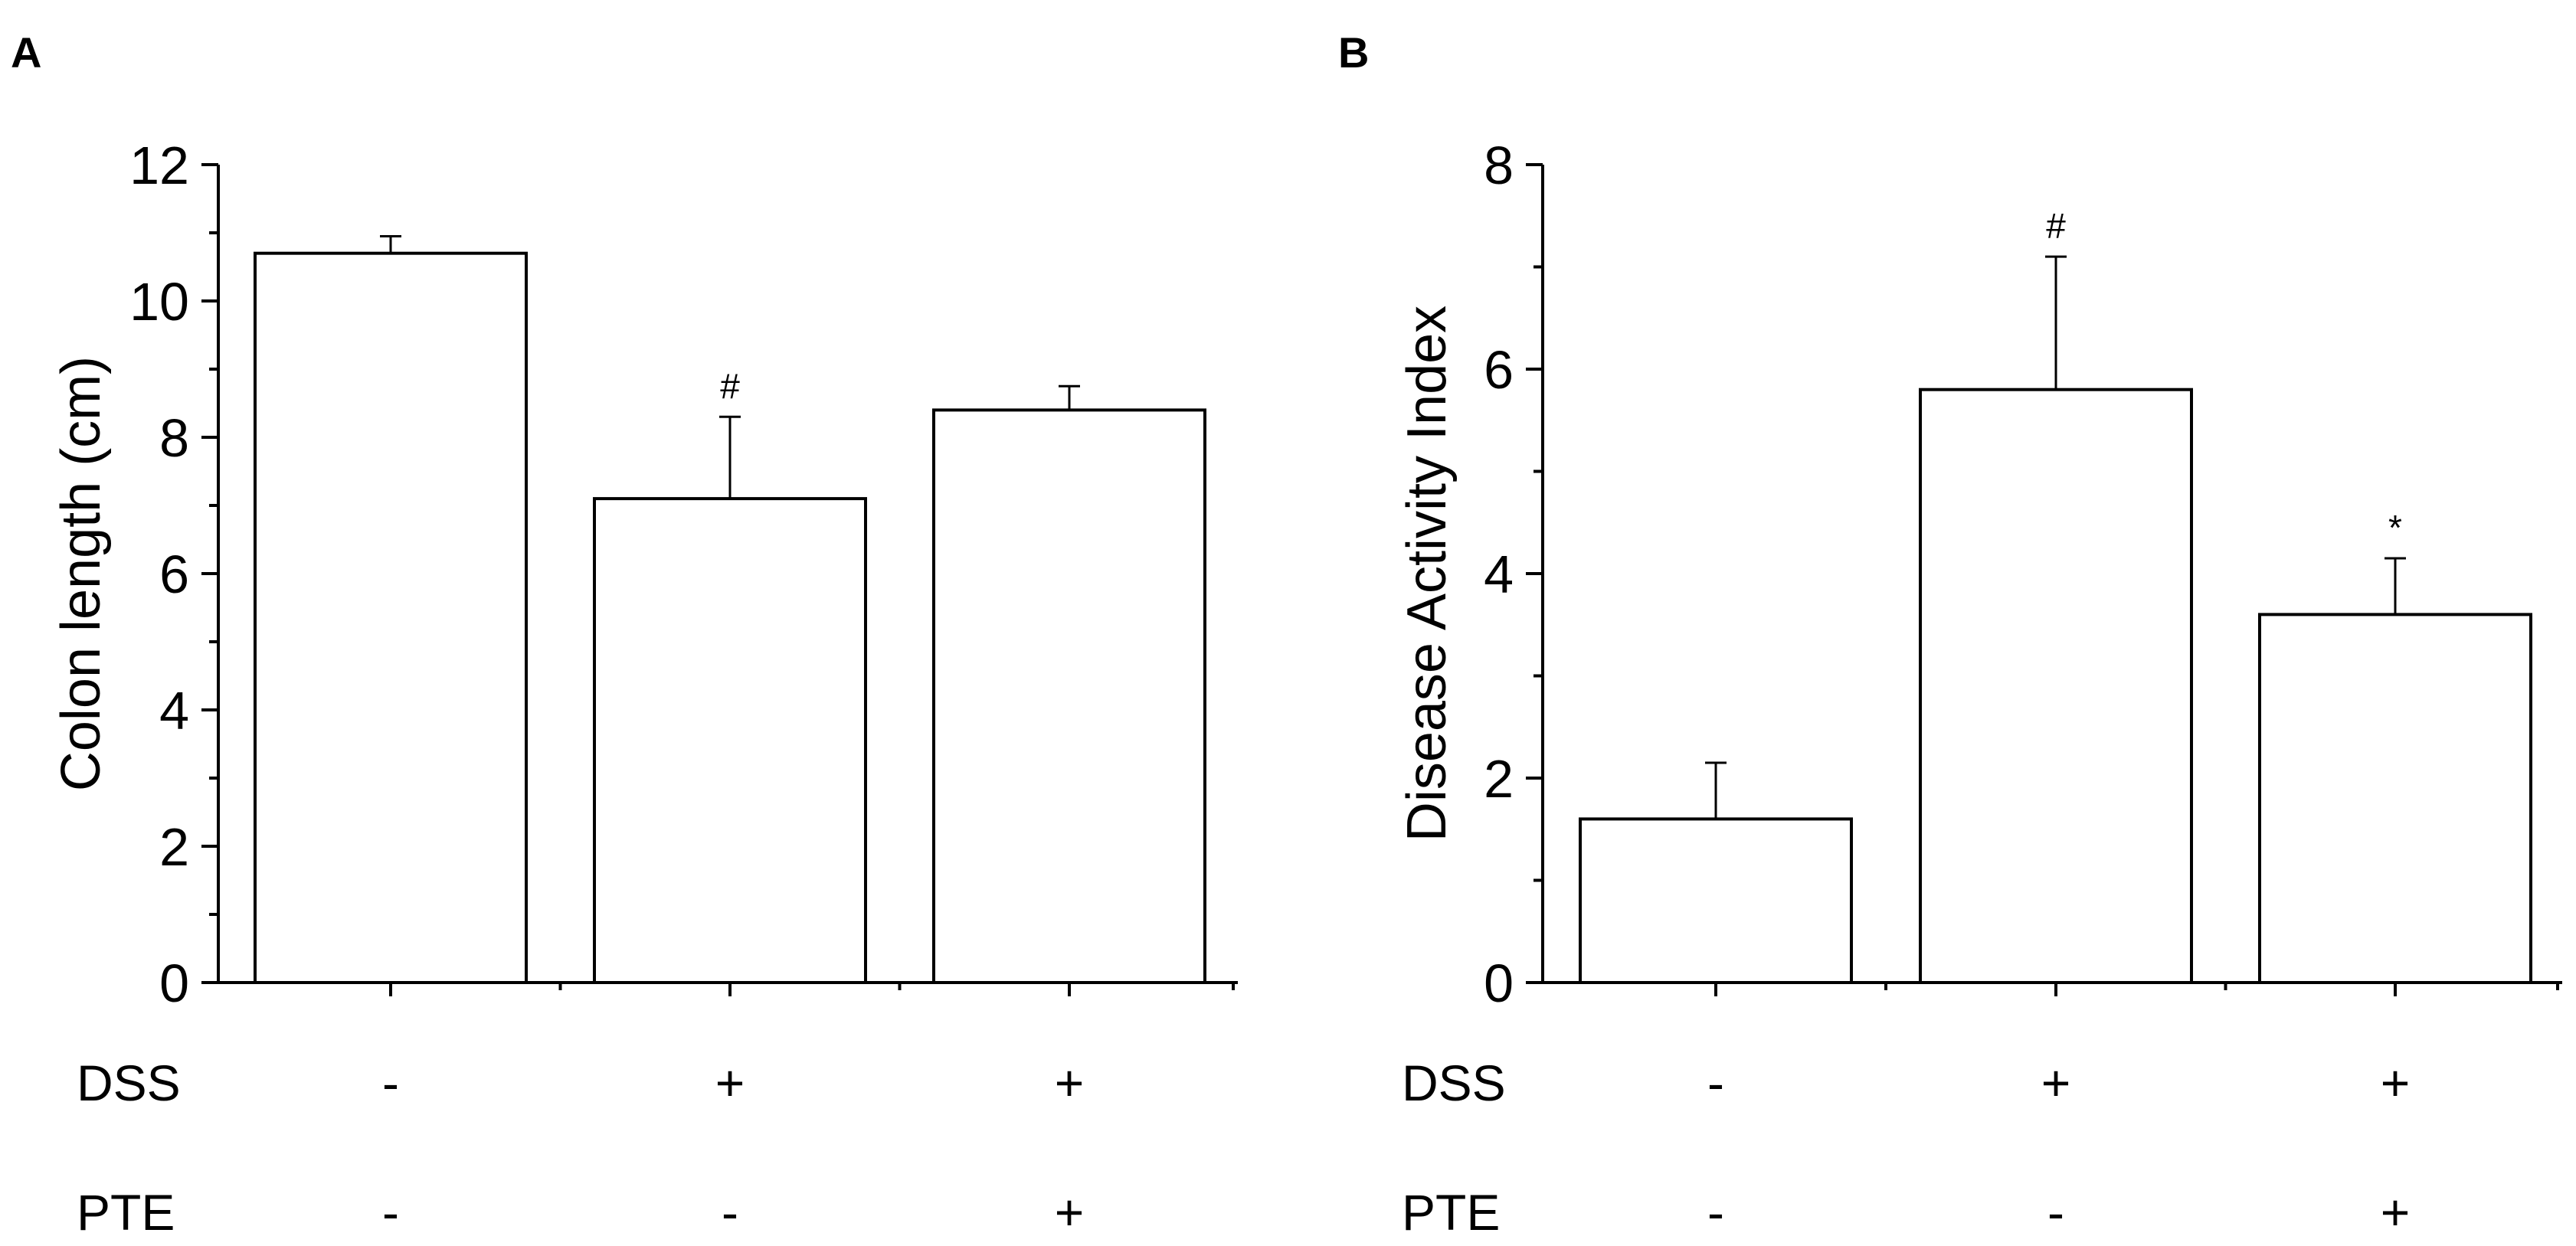  Describe the element at coordinates (159, 302) in the screenshot. I see `y-tick-label: 10` at that location.